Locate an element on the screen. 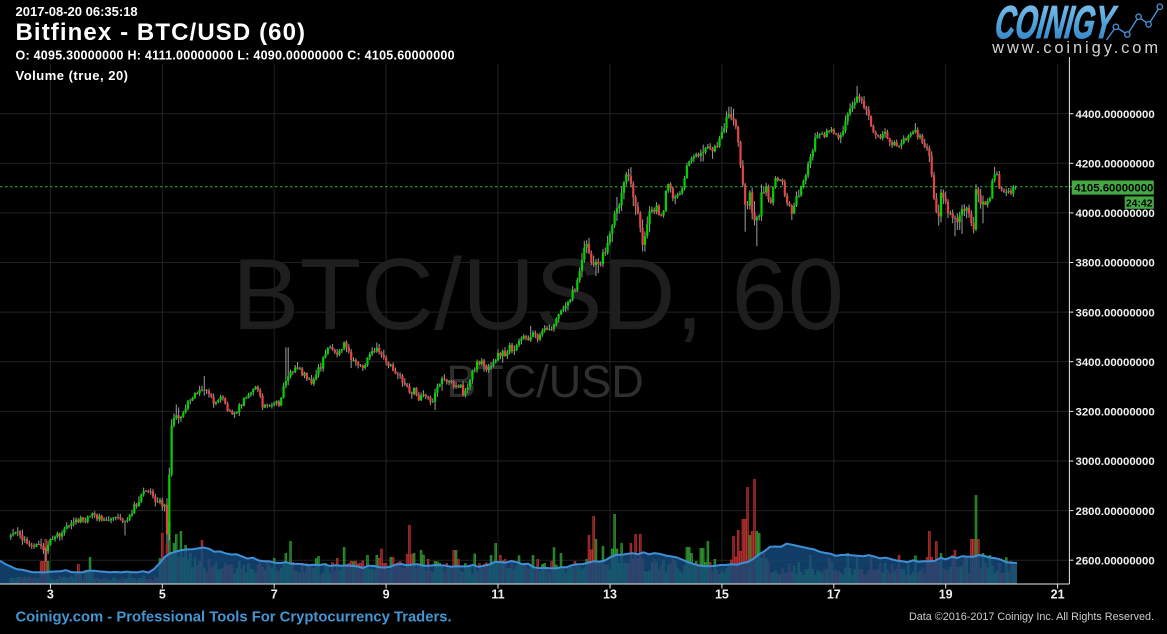 The height and width of the screenshot is (634, 1167). svg-text: 9 is located at coordinates (386, 595).